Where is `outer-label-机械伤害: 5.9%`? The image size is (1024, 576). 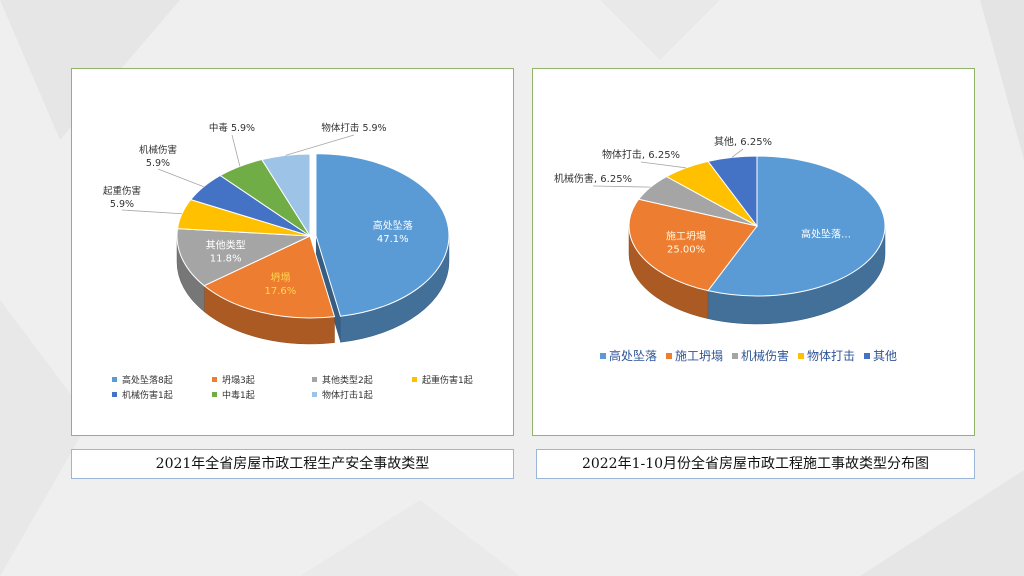 outer-label-机械伤害: 5.9% is located at coordinates (158, 163).